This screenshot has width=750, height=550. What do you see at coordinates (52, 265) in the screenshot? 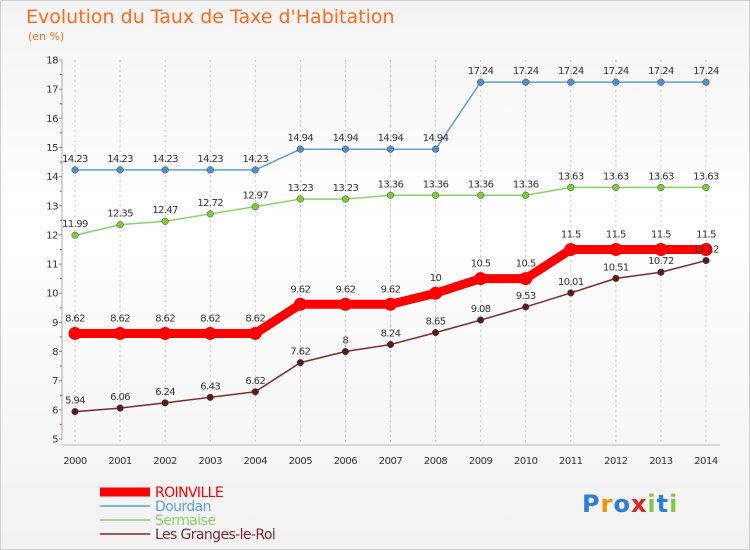
I see `y-tick-label: 11` at bounding box center [52, 265].